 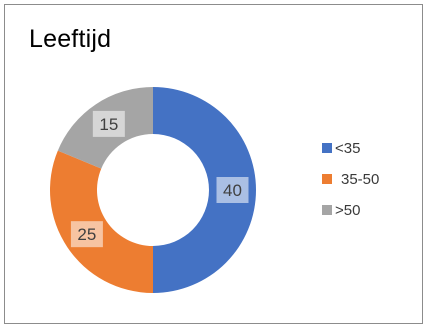 I want to click on data-label-text: 15, so click(x=108, y=124).